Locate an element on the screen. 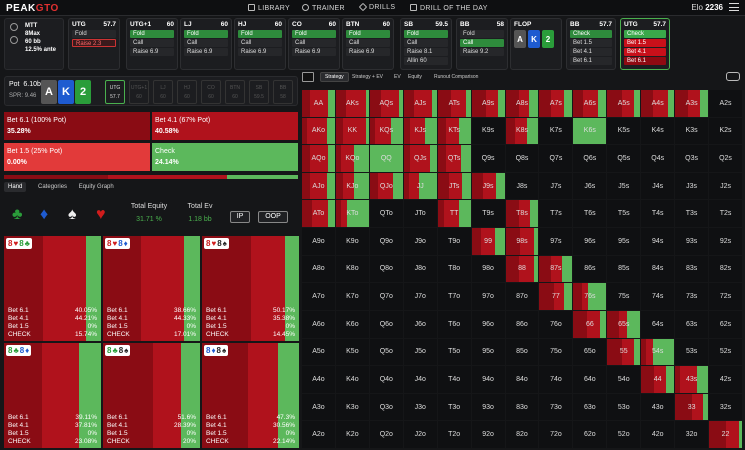 The height and width of the screenshot is (450, 745). hand-cell: 86s is located at coordinates (590, 269).